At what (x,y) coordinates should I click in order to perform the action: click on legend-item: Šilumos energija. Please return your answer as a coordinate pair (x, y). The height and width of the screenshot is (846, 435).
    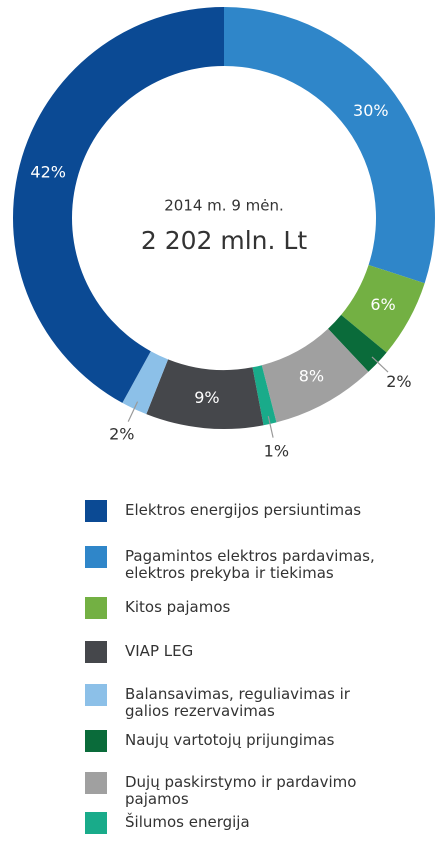
    Looking at the image, I should click on (245, 823).